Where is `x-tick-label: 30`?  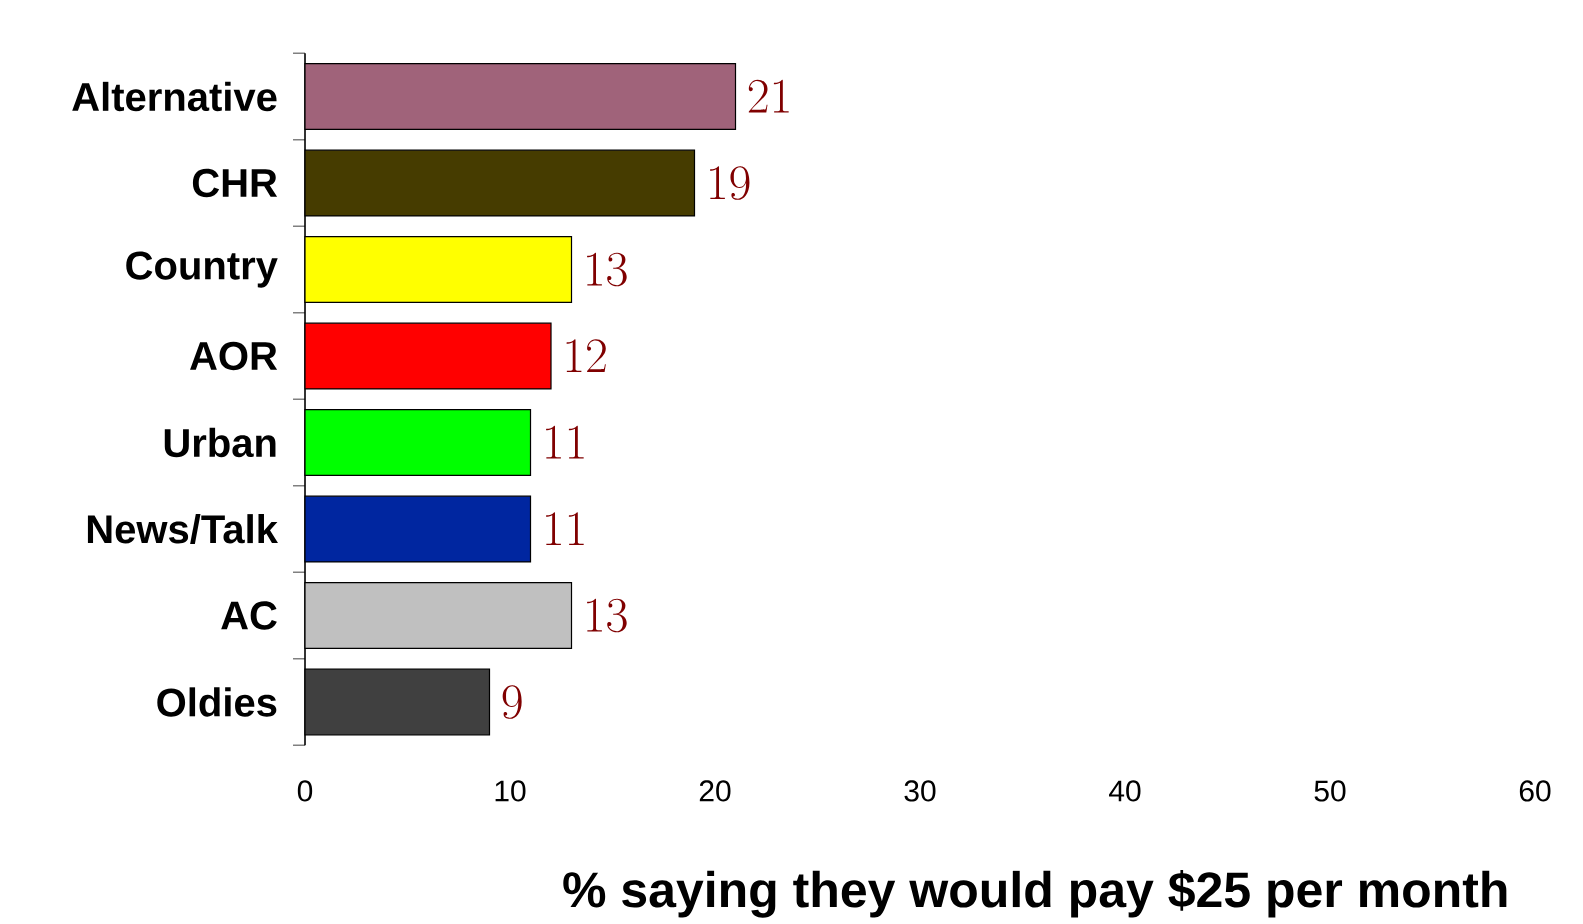 x-tick-label: 30 is located at coordinates (920, 791).